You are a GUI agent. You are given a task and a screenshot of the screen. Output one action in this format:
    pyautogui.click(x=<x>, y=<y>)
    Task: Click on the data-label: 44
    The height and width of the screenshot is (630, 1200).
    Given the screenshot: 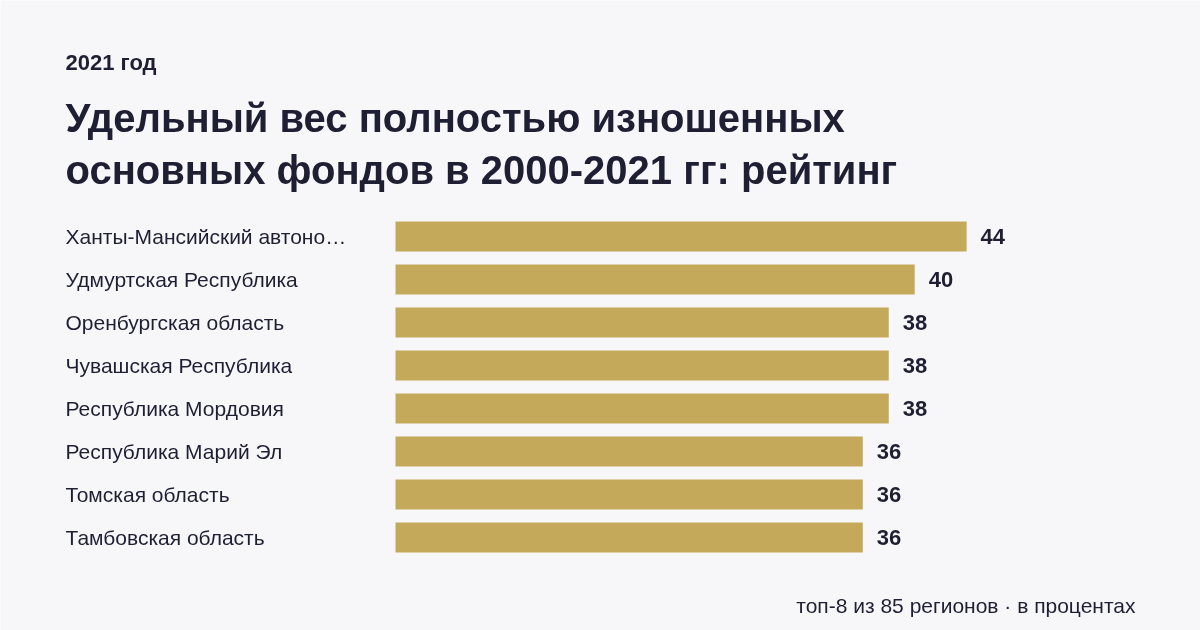 What is the action you would take?
    pyautogui.click(x=993, y=236)
    